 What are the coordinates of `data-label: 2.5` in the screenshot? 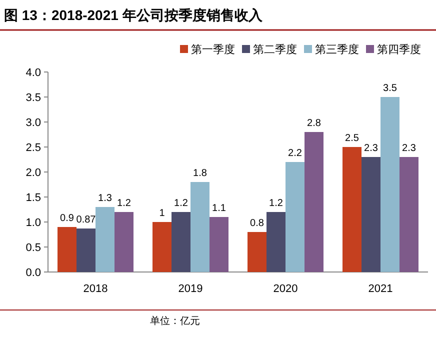 It's located at (352, 138).